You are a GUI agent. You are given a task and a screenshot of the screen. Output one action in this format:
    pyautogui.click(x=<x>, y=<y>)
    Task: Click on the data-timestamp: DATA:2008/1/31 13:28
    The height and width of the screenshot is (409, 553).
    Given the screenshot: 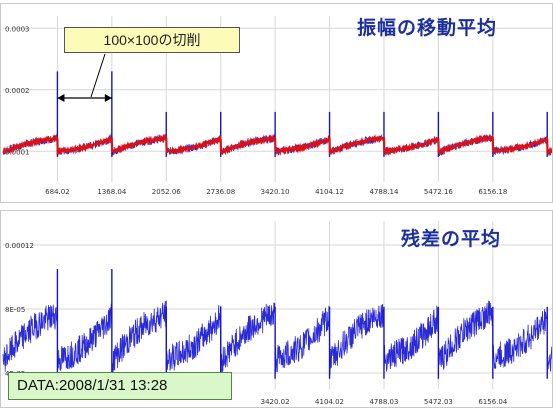 What is the action you would take?
    pyautogui.click(x=120, y=386)
    